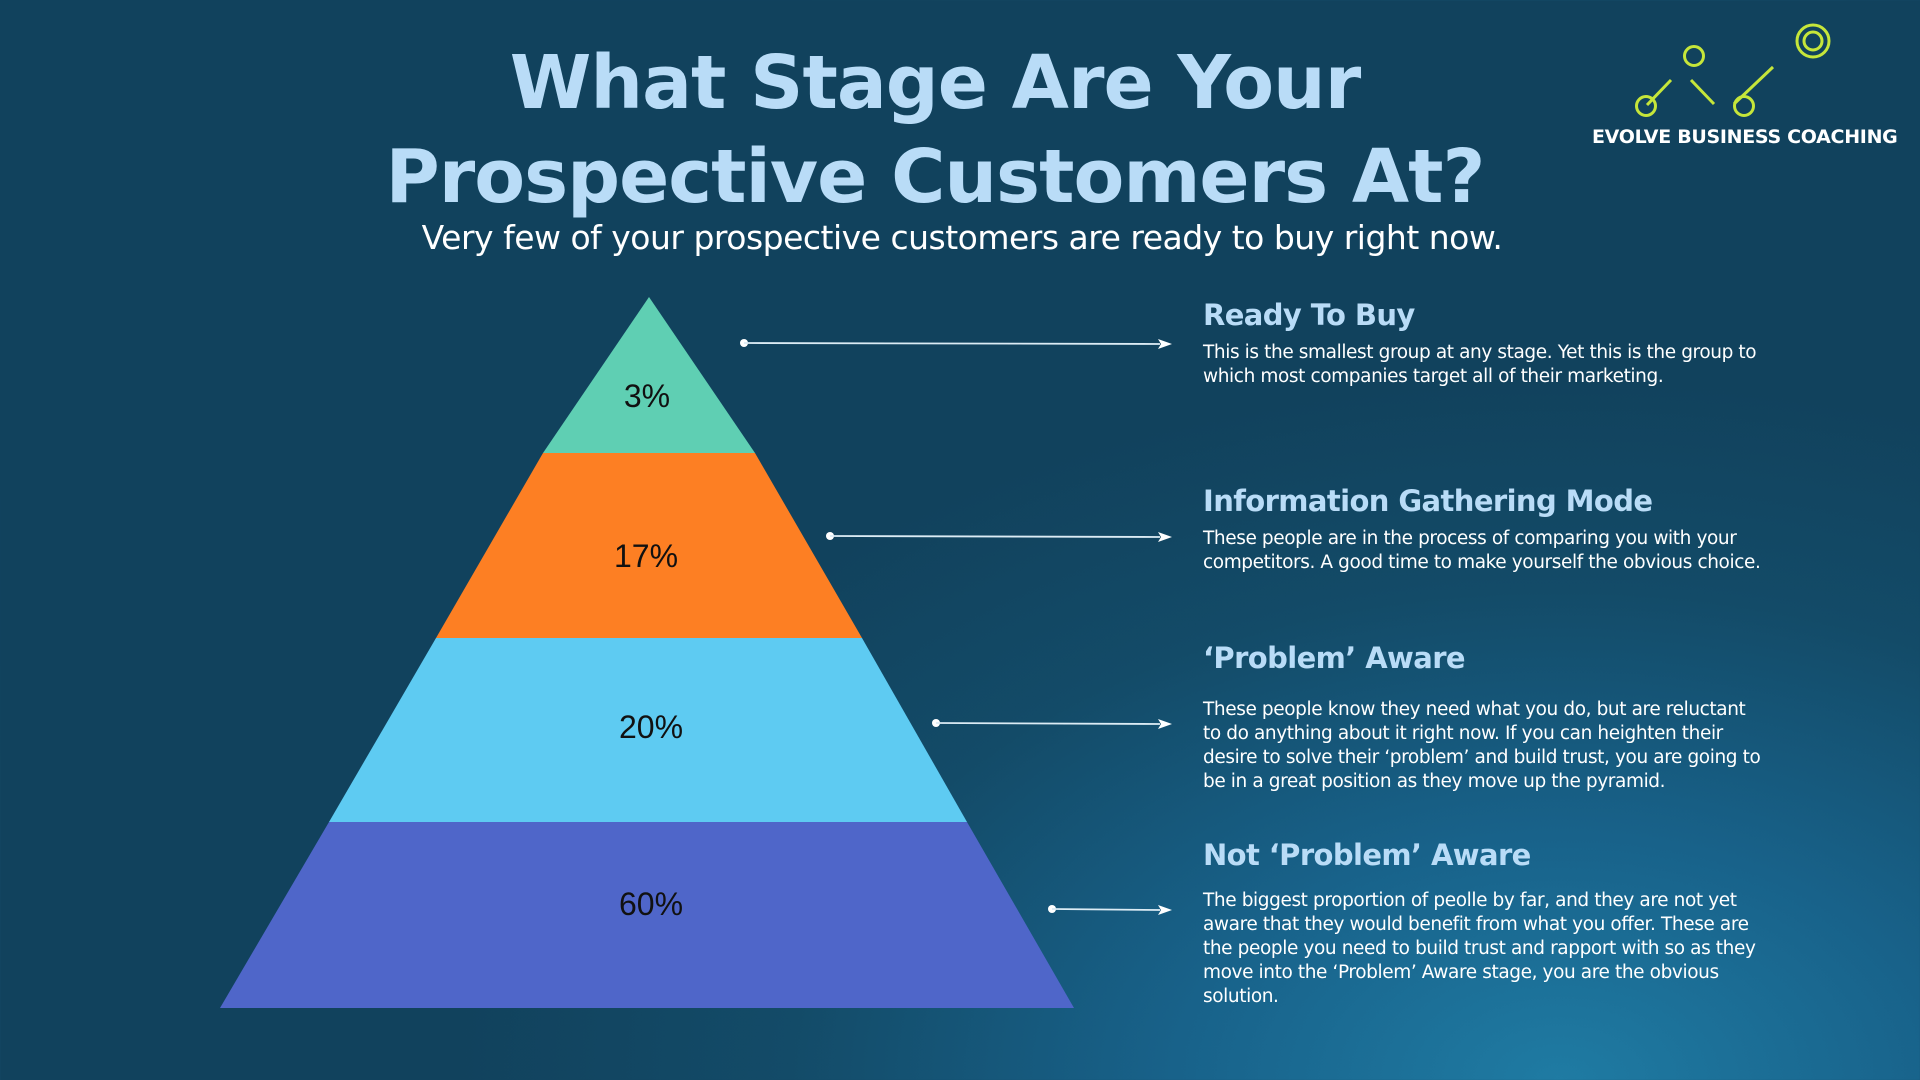 This screenshot has height=1080, width=1920. I want to click on tier-percent-not-problem-aware: 60%, so click(651, 904).